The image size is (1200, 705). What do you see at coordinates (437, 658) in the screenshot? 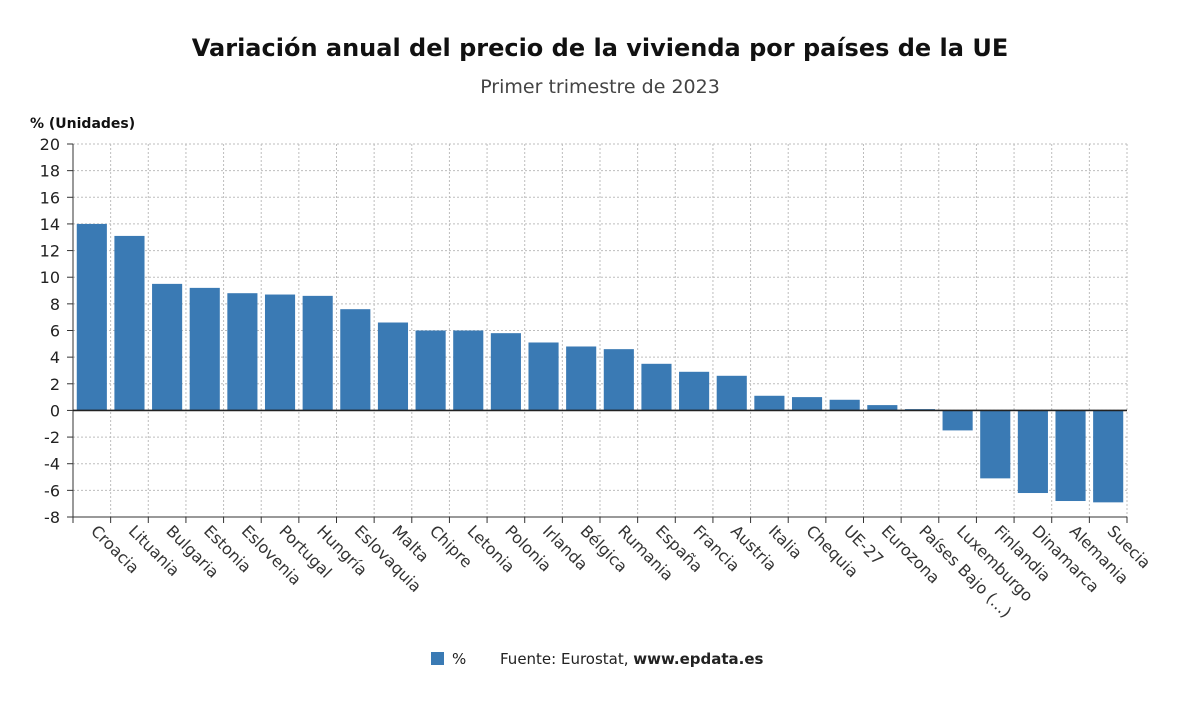
I see `legend-swatch` at bounding box center [437, 658].